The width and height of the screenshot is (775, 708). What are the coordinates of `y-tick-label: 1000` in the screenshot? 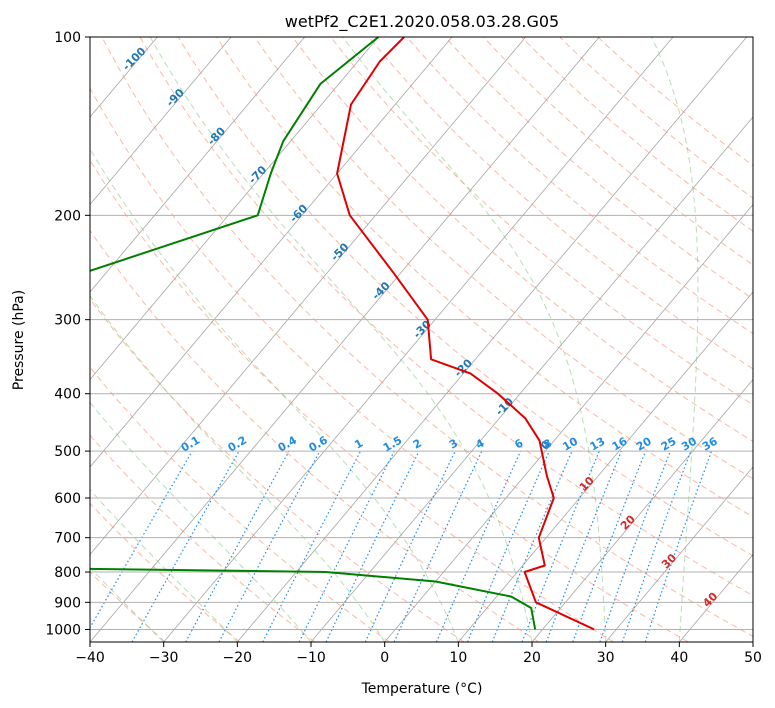 It's located at (63, 630).